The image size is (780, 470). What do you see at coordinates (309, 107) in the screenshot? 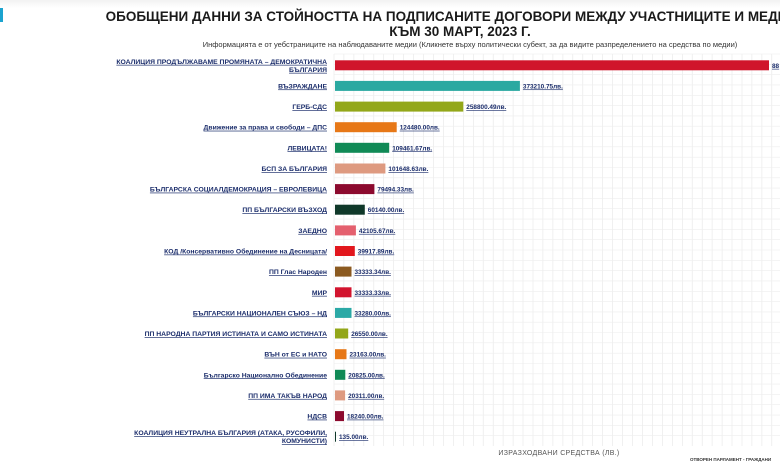
I see `category-label: ГЕРБ-СДС` at bounding box center [309, 107].